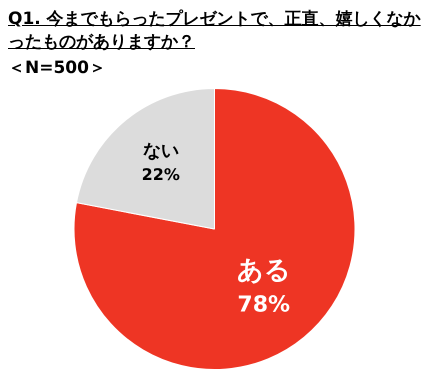 This screenshot has width=429, height=386. Describe the element at coordinates (214, 31) in the screenshot. I see `chart-title: Q1. 今までもらったプレゼントで、正直、嬉しくなかったものがありますか？` at that location.